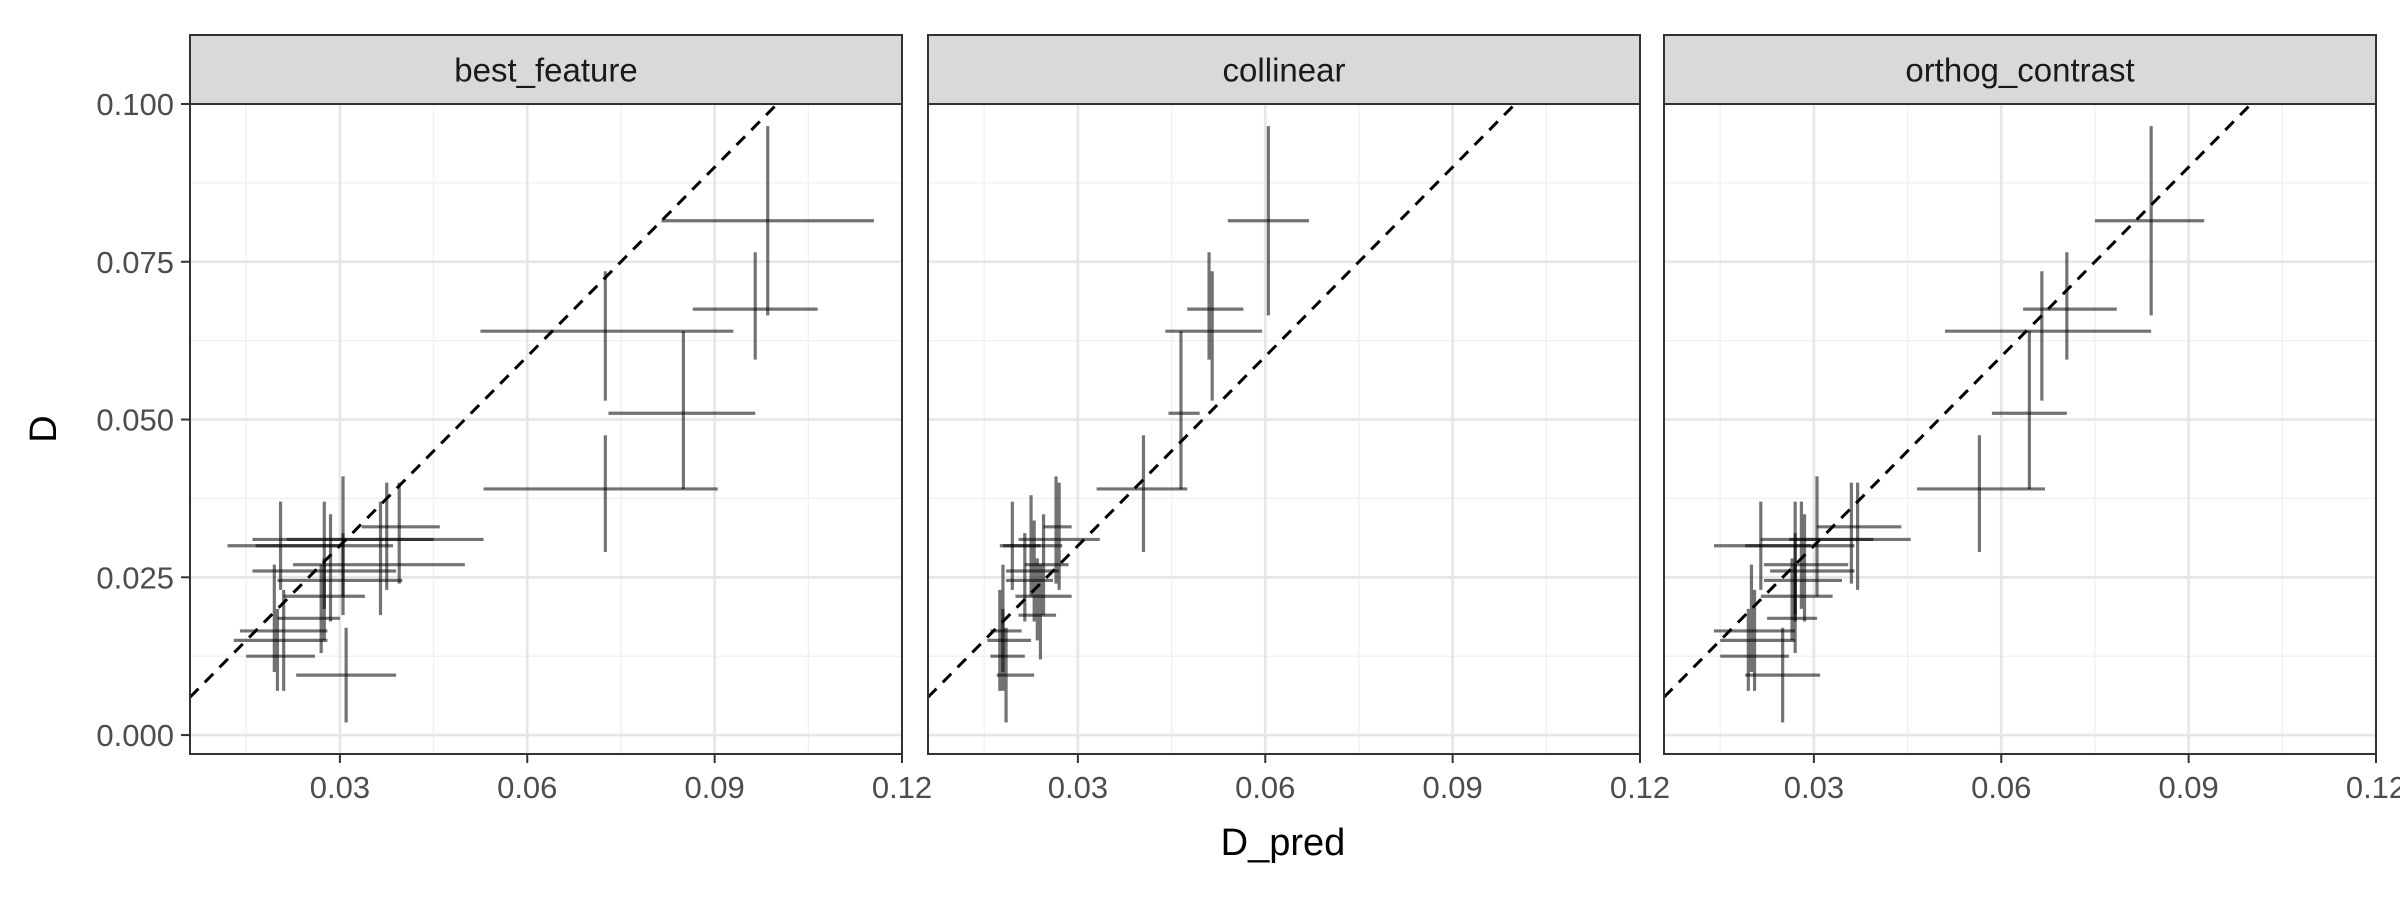 This screenshot has height=905, width=2400. Describe the element at coordinates (135, 420) in the screenshot. I see `y-tick-label: 0.050` at that location.